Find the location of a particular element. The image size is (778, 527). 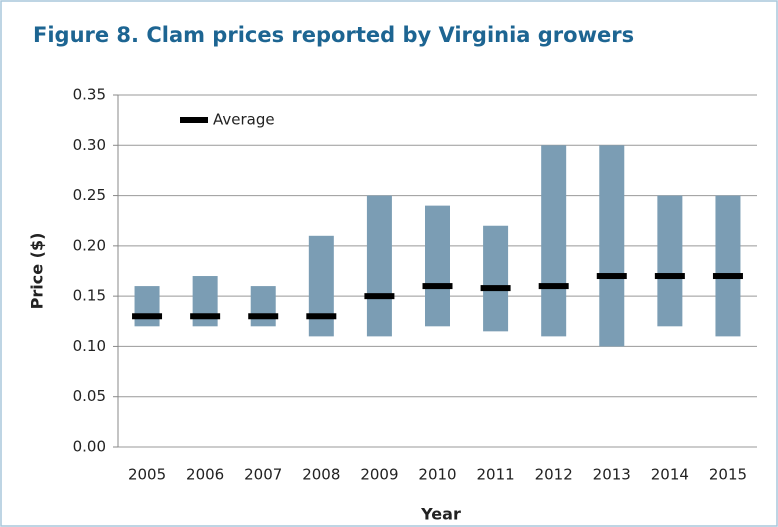

y-tick-label: 0.15 is located at coordinates (89, 296).